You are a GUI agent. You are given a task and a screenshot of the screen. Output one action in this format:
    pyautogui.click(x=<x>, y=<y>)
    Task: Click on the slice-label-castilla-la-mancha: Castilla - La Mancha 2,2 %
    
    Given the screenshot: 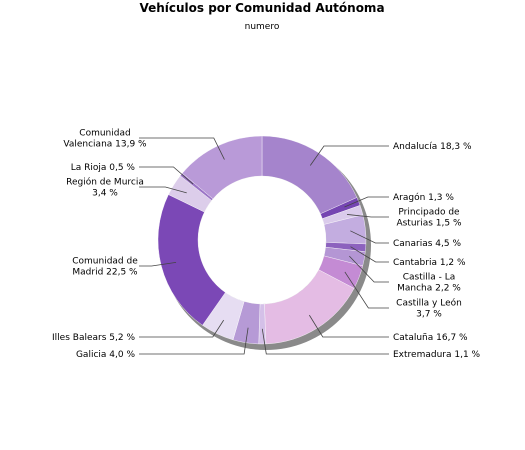 What is the action you would take?
    pyautogui.click(x=429, y=283)
    